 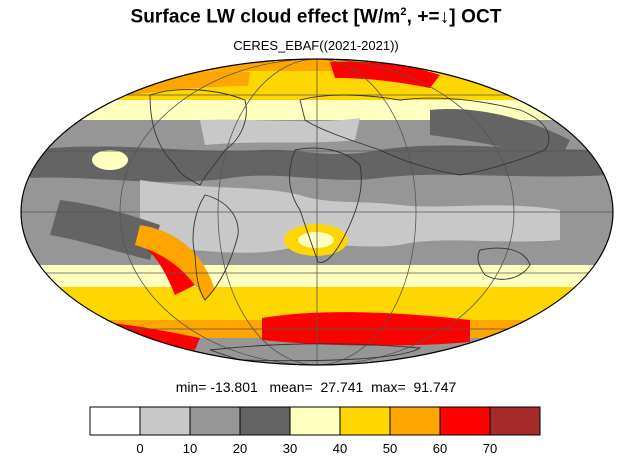 I want to click on colorbar-tick-label: 30, so click(x=290, y=448).